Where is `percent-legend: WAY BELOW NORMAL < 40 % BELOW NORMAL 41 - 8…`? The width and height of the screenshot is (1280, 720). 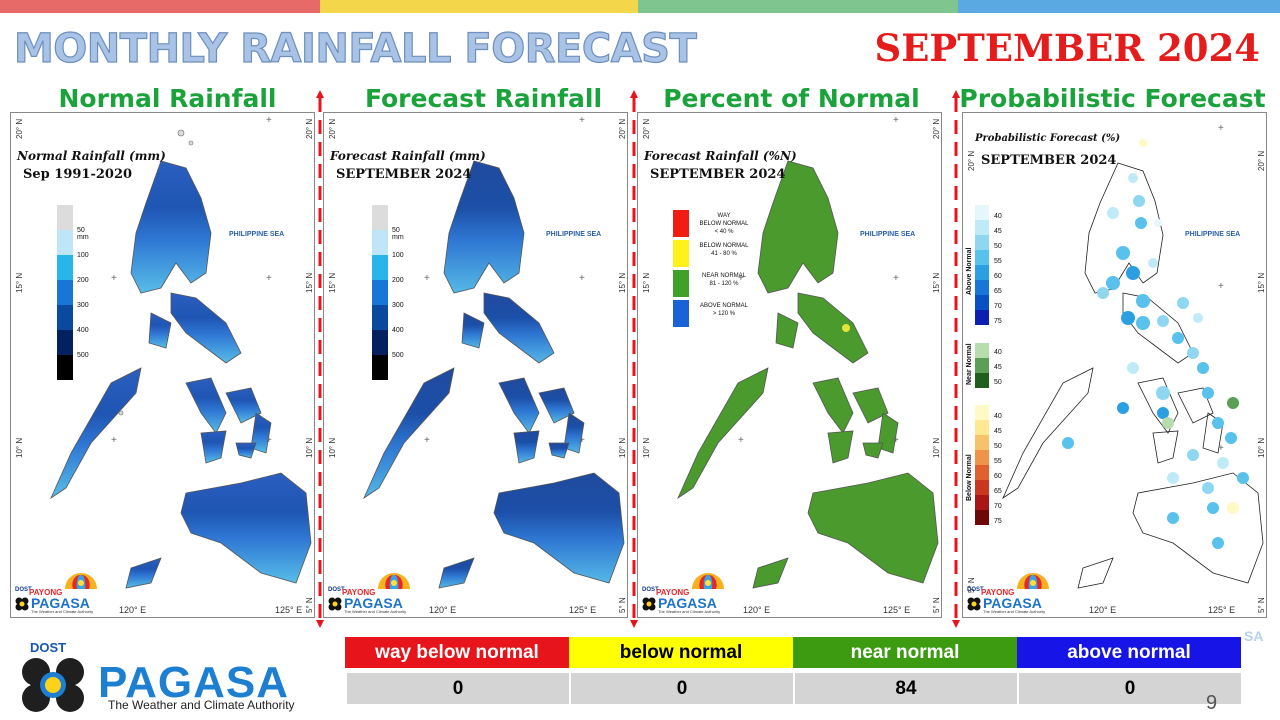 percent-legend: WAY BELOW NORMAL < 40 % BELOW NORMAL 41 - 8… is located at coordinates (732, 269).